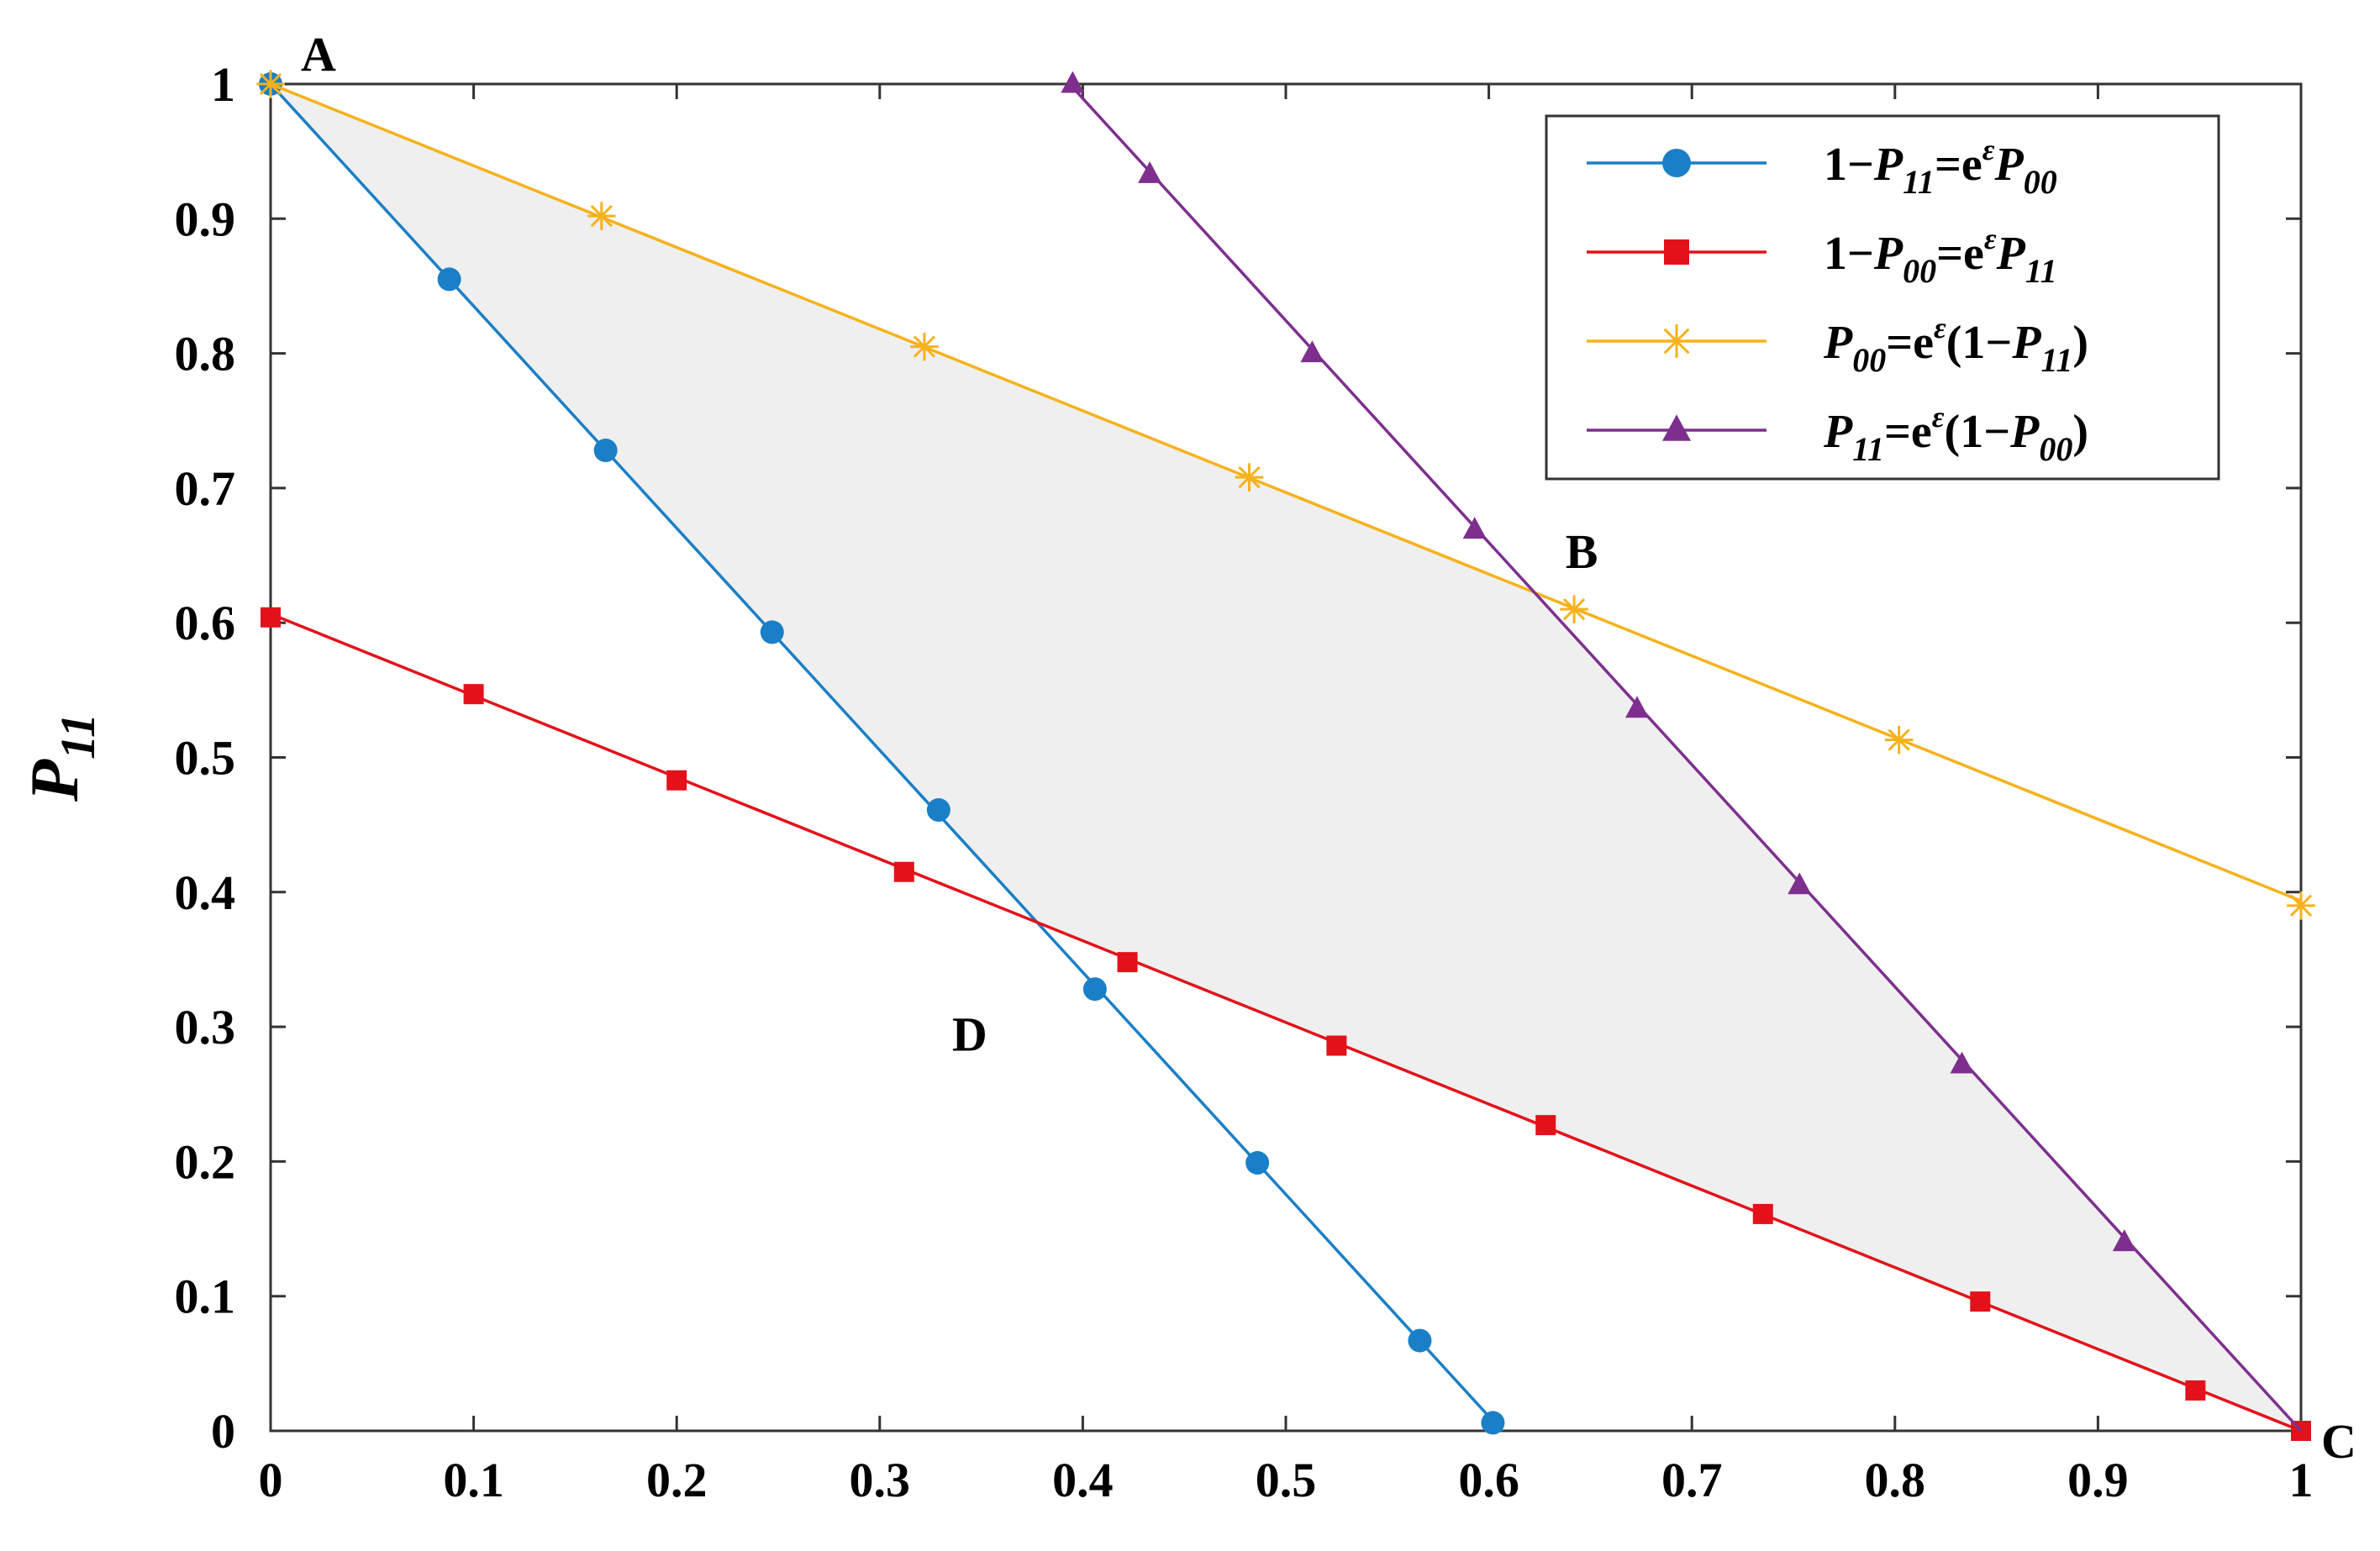  Describe the element at coordinates (1083, 1480) in the screenshot. I see `x-tick-label: 0.4` at that location.